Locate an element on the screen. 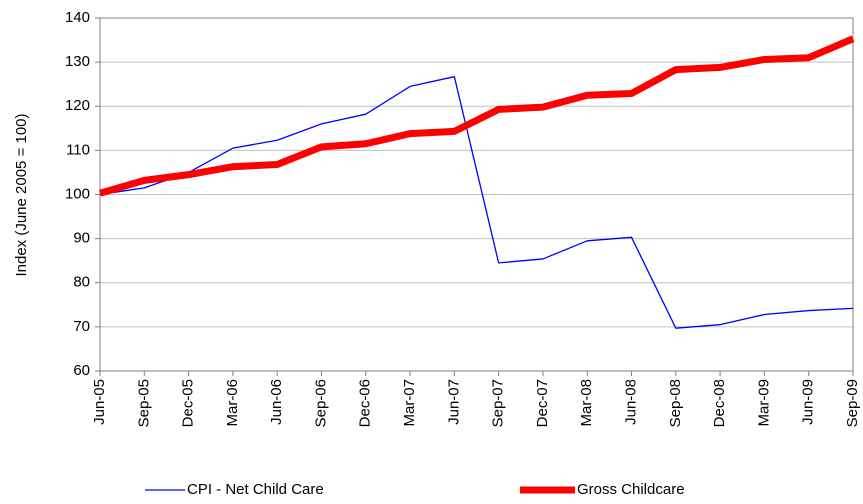 This screenshot has width=863, height=504. y-tick-label: 140 is located at coordinates (77, 17).